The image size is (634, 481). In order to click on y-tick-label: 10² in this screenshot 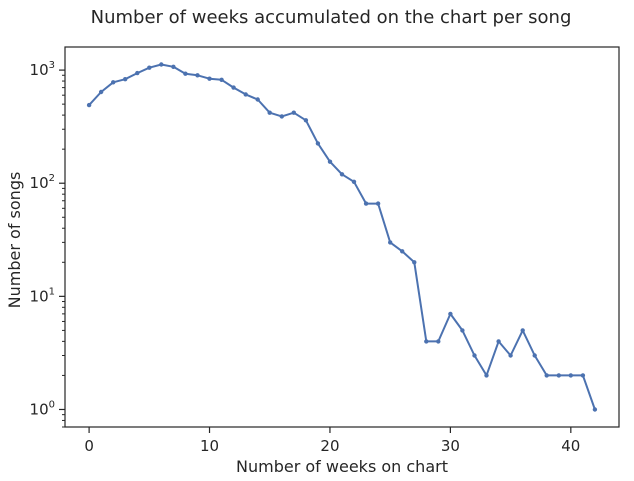, I will do `click(42, 182)`.